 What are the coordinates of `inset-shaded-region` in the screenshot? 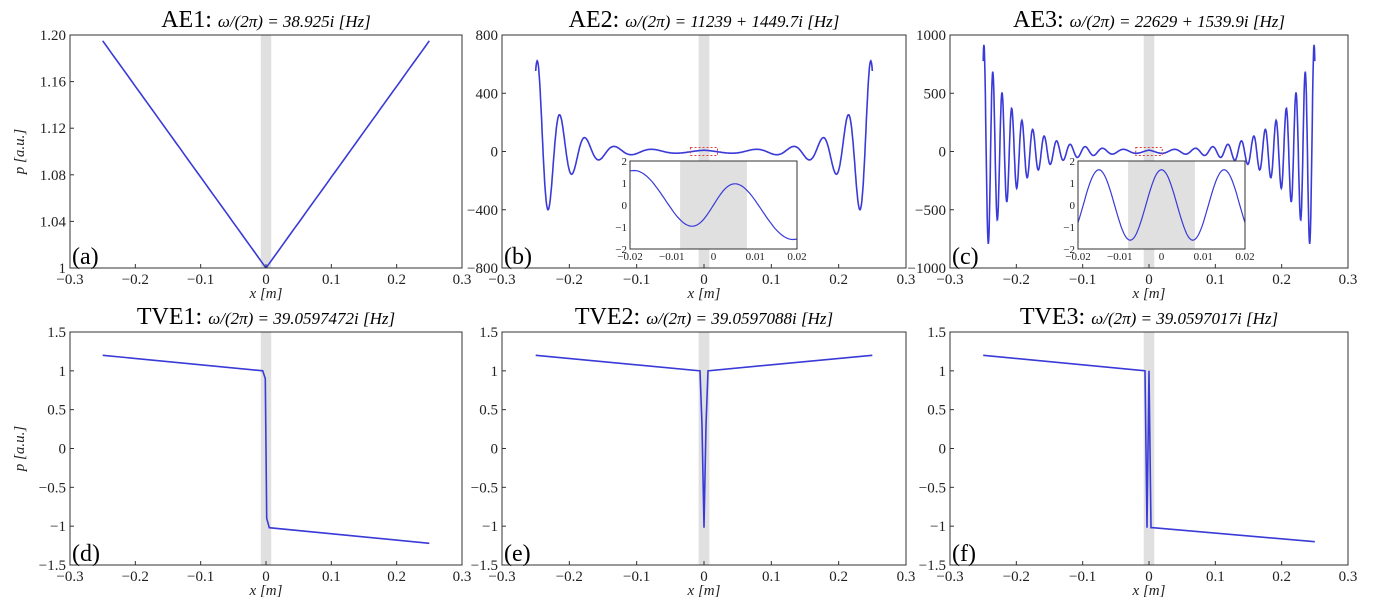 It's located at (1161, 205).